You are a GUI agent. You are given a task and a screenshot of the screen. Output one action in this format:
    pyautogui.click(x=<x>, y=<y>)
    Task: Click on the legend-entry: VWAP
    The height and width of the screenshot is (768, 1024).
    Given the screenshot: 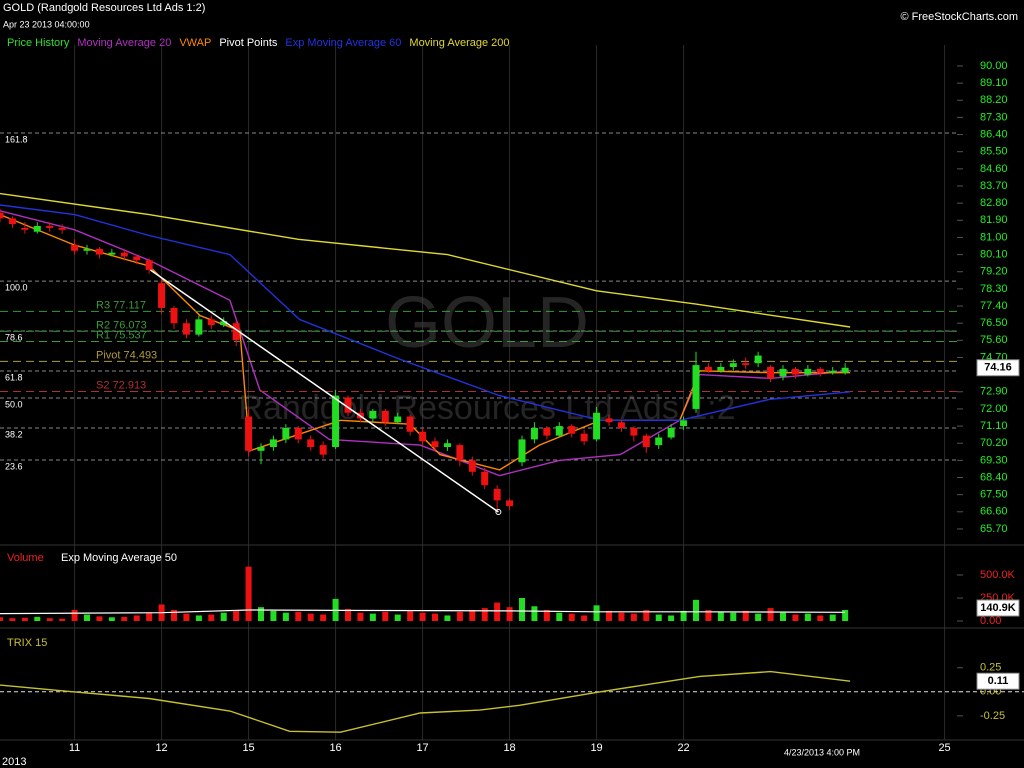 What is the action you would take?
    pyautogui.click(x=195, y=43)
    